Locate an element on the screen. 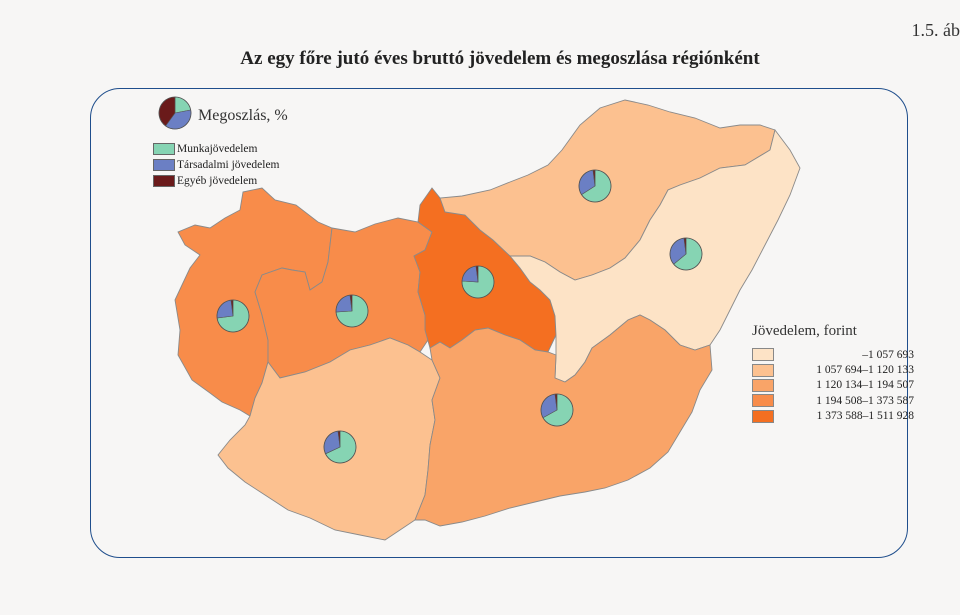 The width and height of the screenshot is (960, 615). share-legend-item: Egyéb jövedelem is located at coordinates (216, 181).